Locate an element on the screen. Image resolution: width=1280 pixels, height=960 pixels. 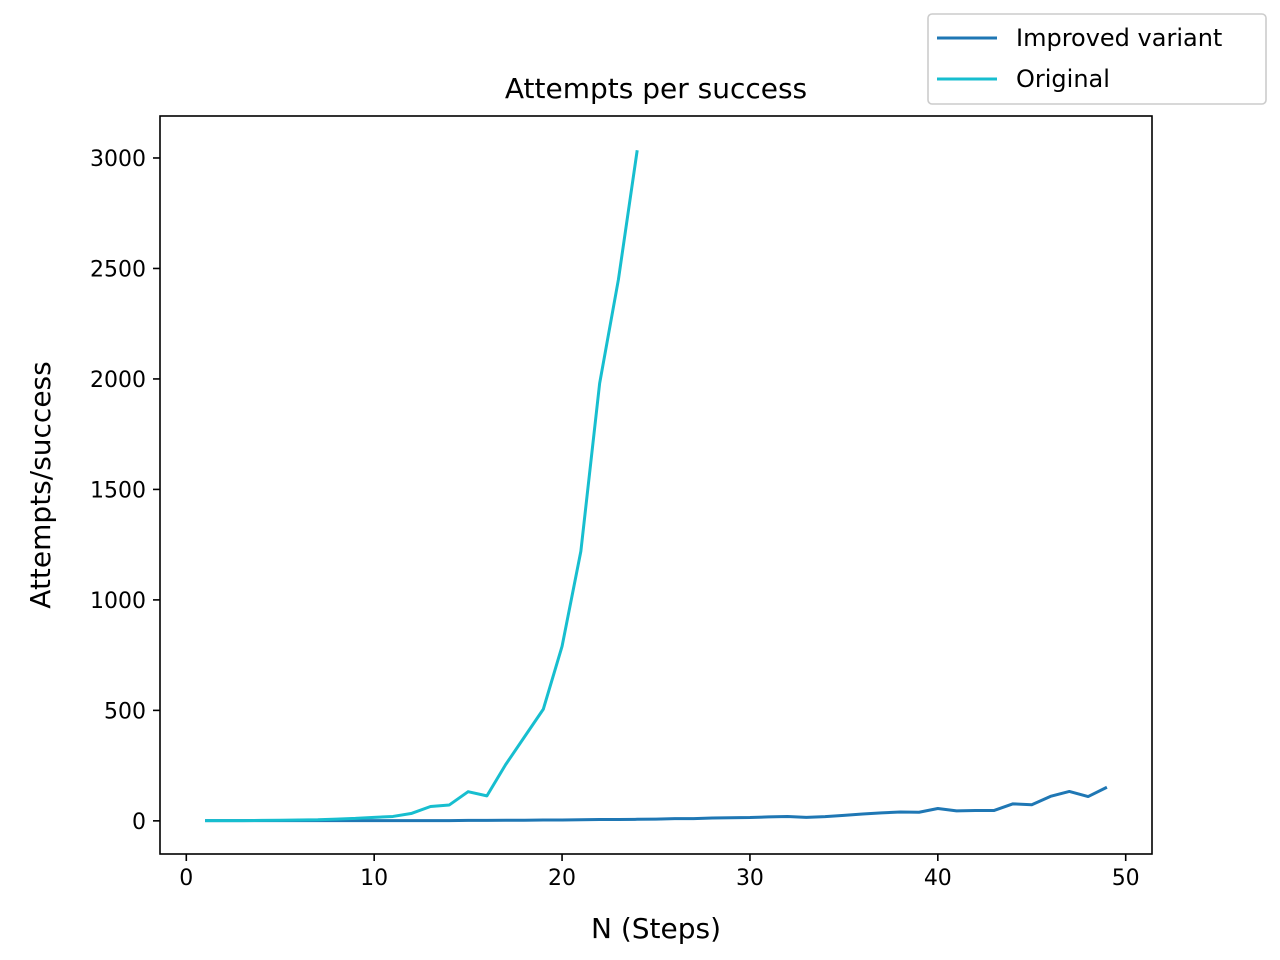
y-tick-label-3000: 3000 is located at coordinates (118, 159).